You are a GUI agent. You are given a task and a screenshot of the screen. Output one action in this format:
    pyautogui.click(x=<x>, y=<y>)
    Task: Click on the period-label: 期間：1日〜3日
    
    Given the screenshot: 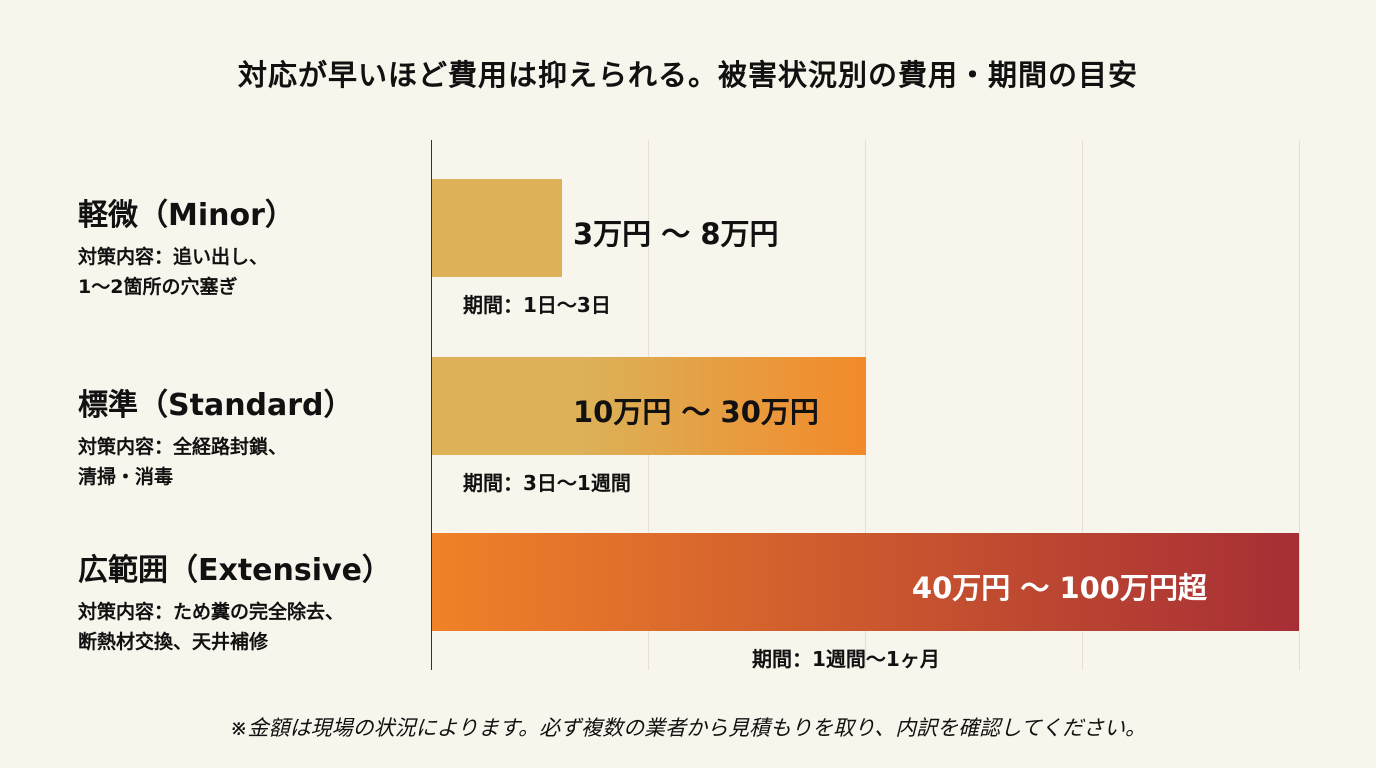 What is the action you would take?
    pyautogui.click(x=537, y=305)
    